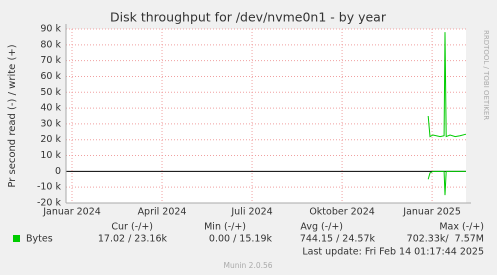 The height and width of the screenshot is (275, 497). I want to click on x-tick-label: Oktober 2024, so click(342, 212).